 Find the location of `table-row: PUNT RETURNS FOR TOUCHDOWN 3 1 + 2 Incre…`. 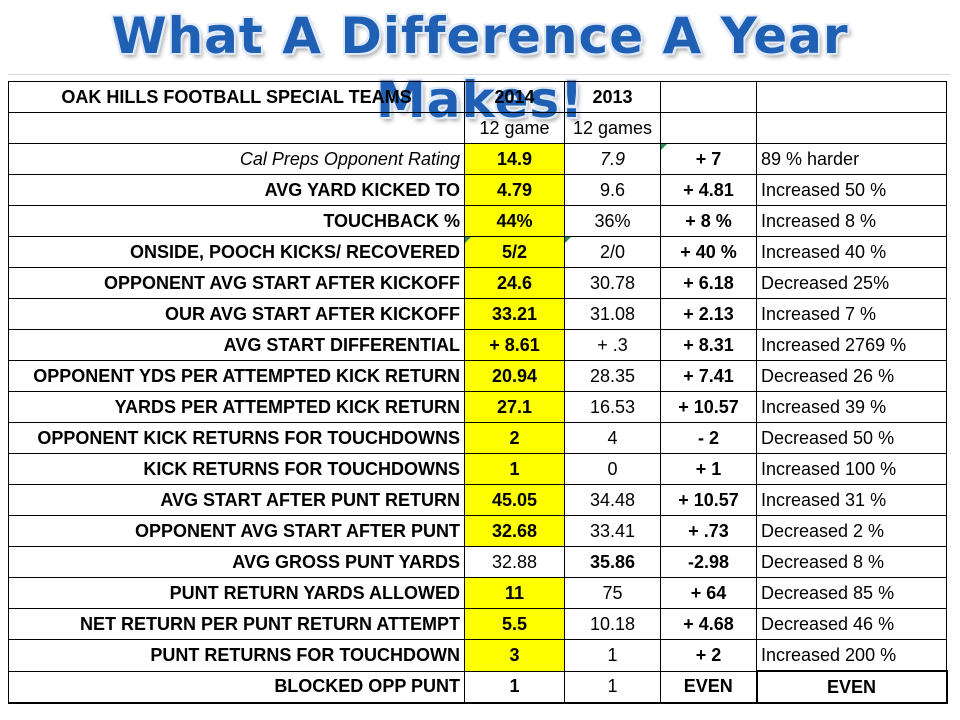

table-row: PUNT RETURNS FOR TOUCHDOWN 3 1 + 2 Incre… is located at coordinates (477, 655).